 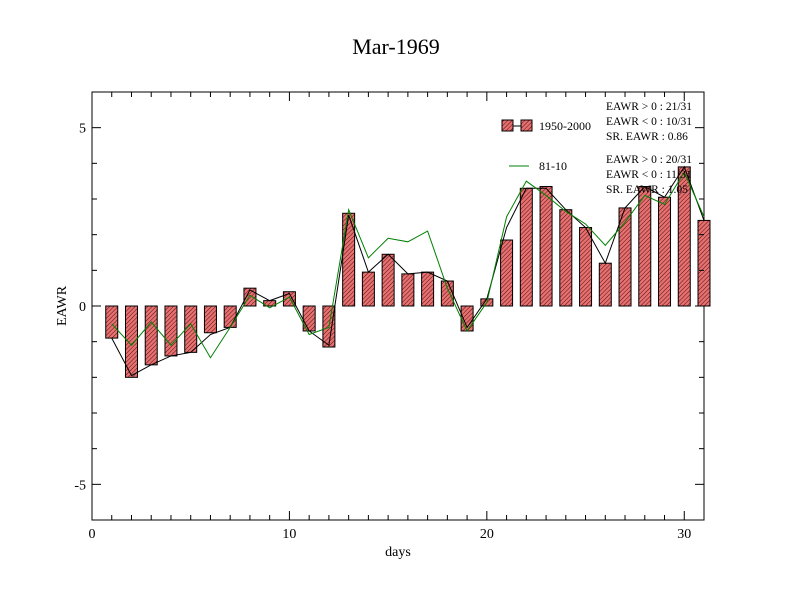 I want to click on stat-2-negative: EAWR < 0 : 11/31, so click(x=649, y=175).